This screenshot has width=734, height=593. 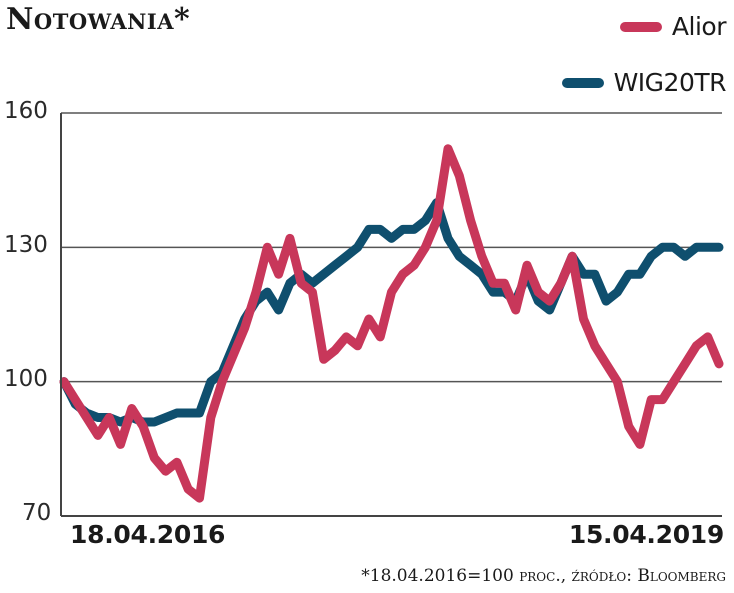 What do you see at coordinates (670, 82) in the screenshot?
I see `legend-label-wig20tr: WIG20TR` at bounding box center [670, 82].